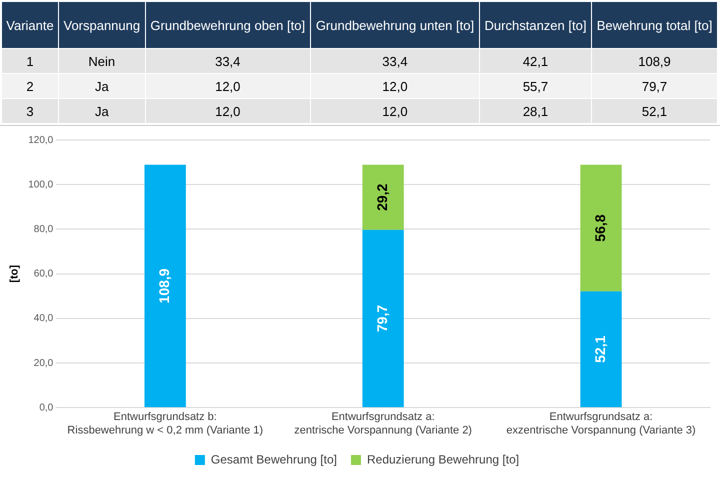 The width and height of the screenshot is (720, 500). What do you see at coordinates (383, 423) in the screenshot?
I see `x-tick-label: Entwurfsgrundsatz a: zentrische Vorspannung (Variante 2)` at bounding box center [383, 423].